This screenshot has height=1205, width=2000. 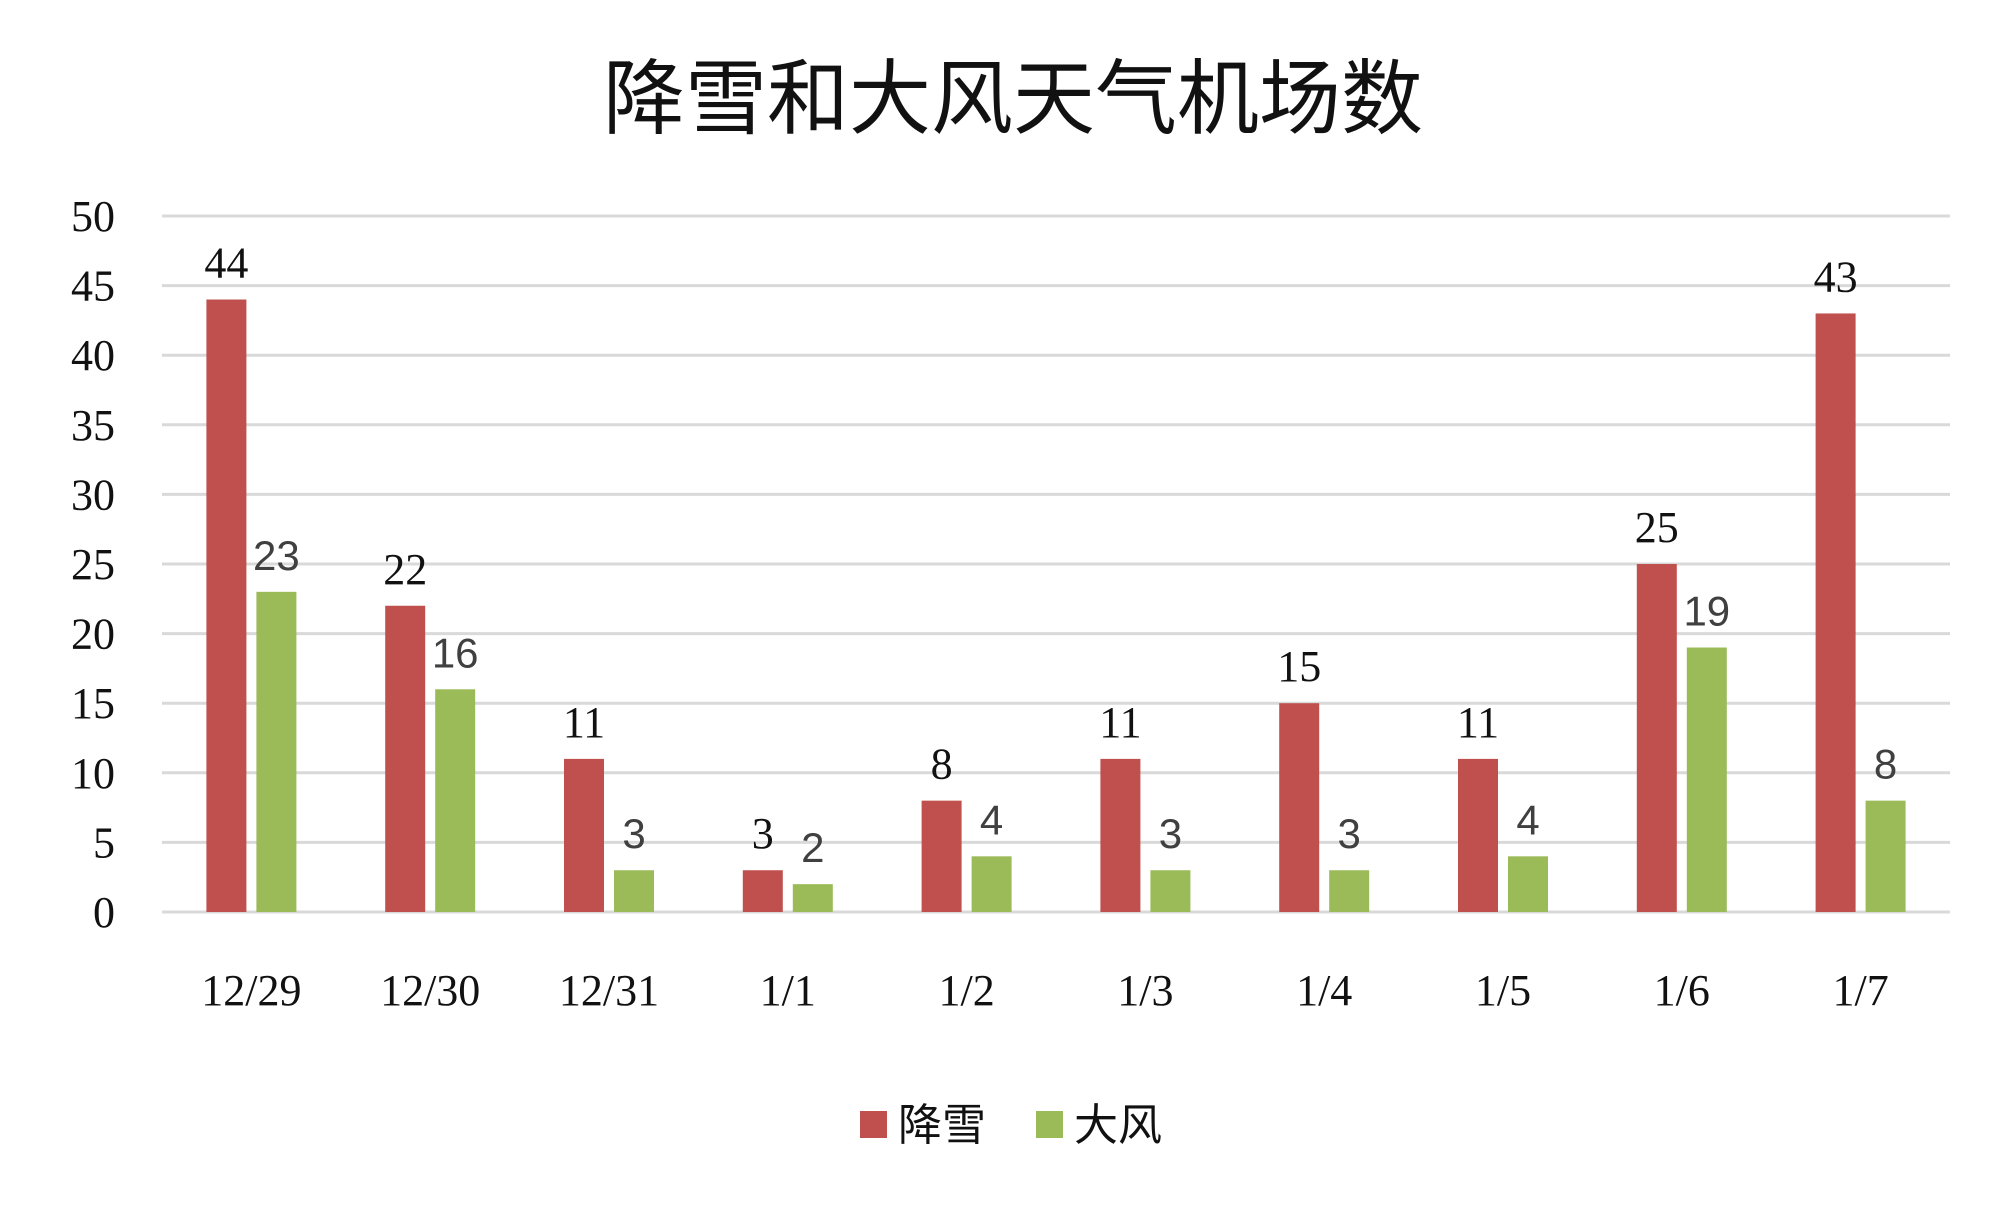 What do you see at coordinates (104, 842) in the screenshot?
I see `y-tick-label: 5` at bounding box center [104, 842].